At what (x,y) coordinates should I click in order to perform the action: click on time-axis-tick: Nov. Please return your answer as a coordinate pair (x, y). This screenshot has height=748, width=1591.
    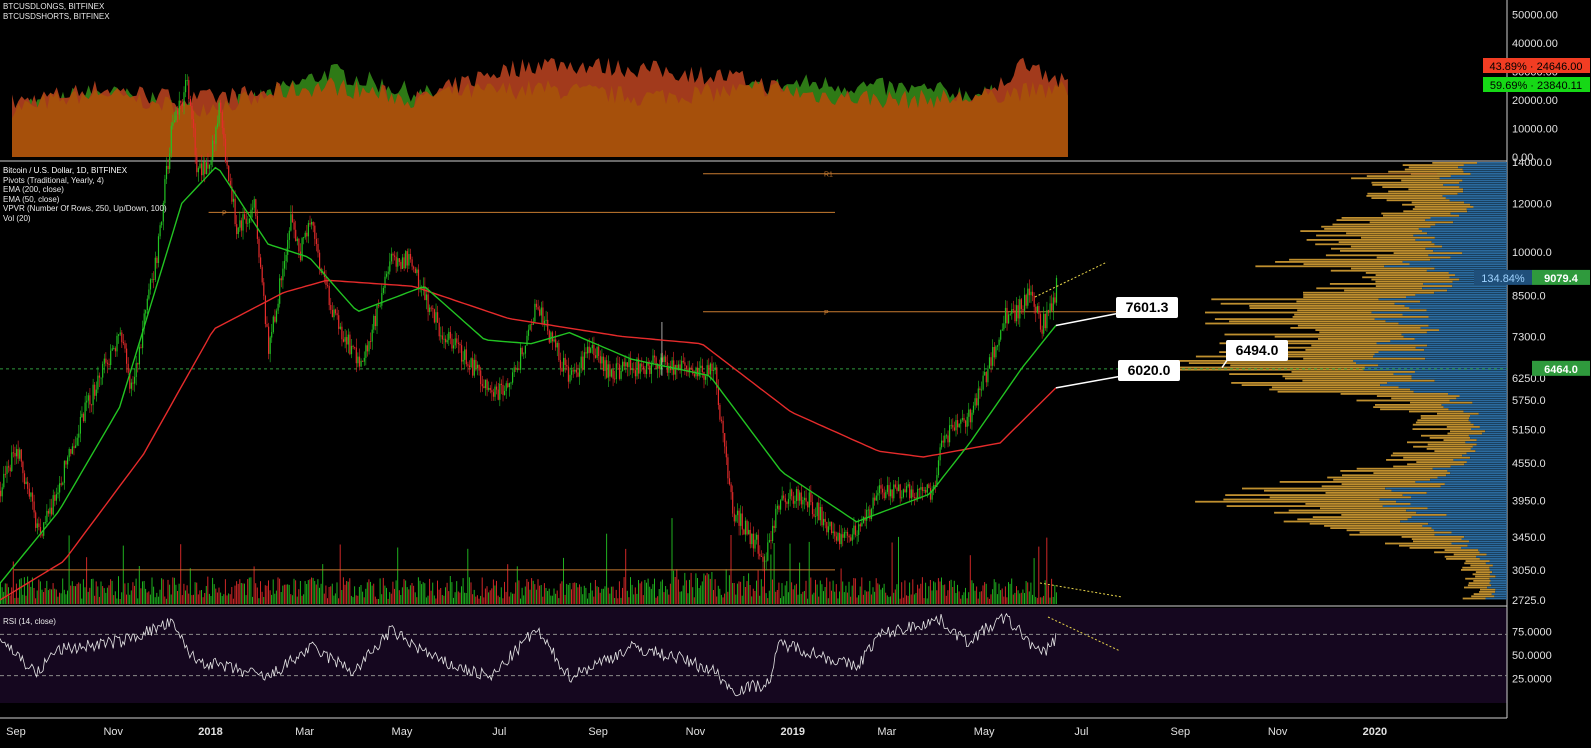
    Looking at the image, I should click on (113, 732).